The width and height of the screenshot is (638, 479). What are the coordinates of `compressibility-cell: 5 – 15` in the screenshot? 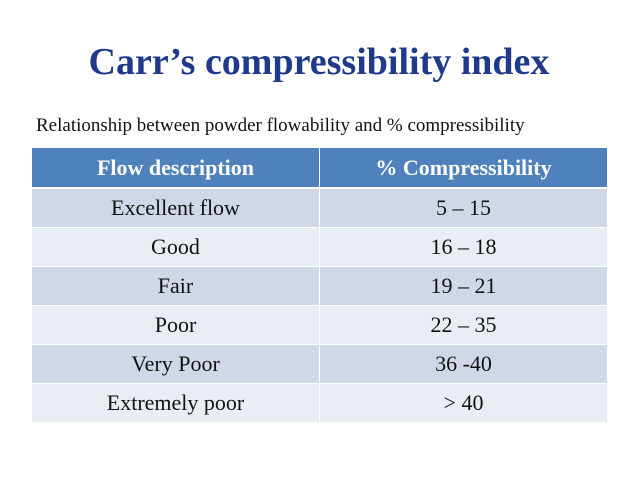 It's located at (463, 207).